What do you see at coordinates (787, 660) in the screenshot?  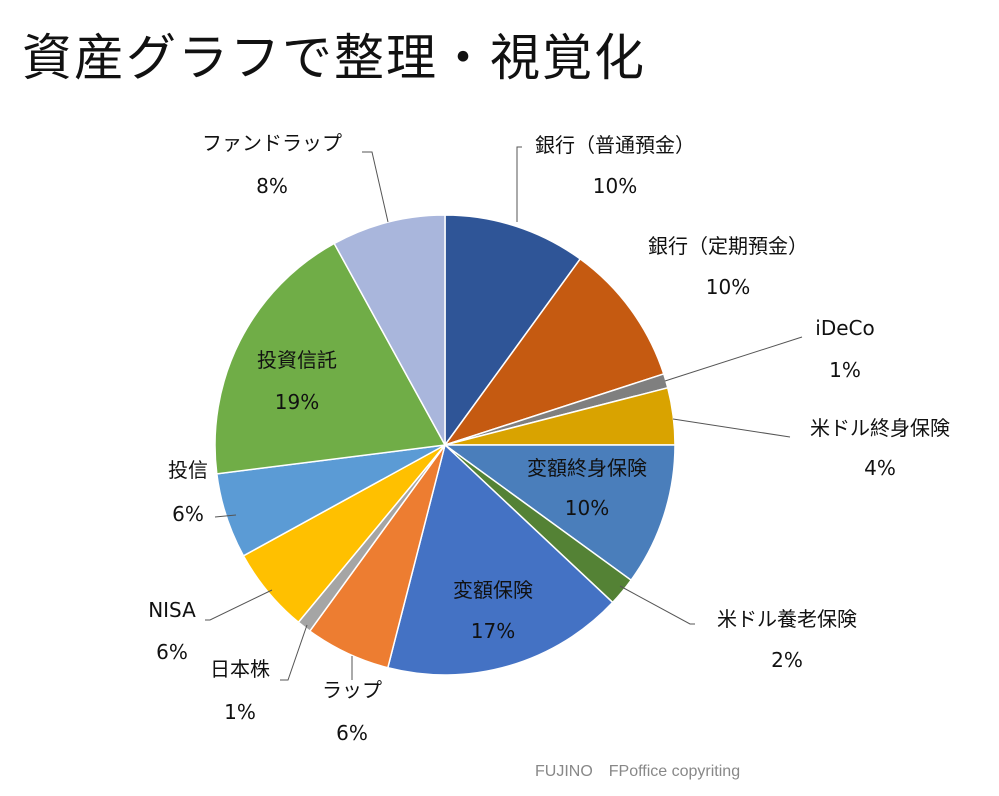 I see `slice-percent: 2%` at bounding box center [787, 660].